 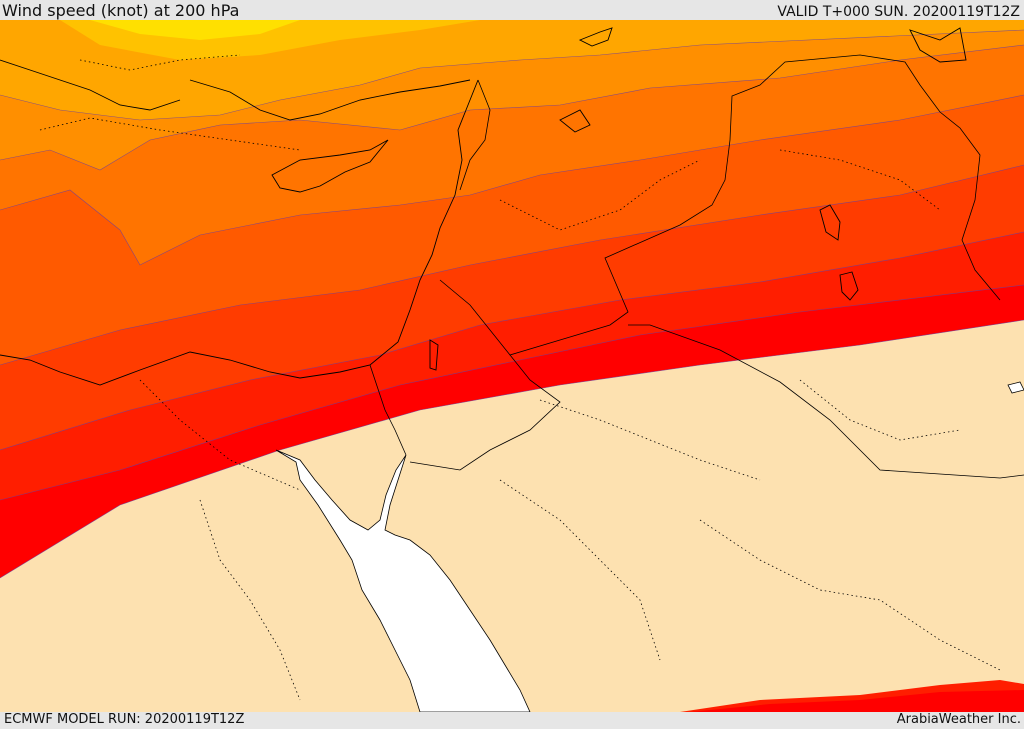 What do you see at coordinates (898, 12) in the screenshot?
I see `valid-time: VALID T+000 SUN. 20200119T12Z` at bounding box center [898, 12].